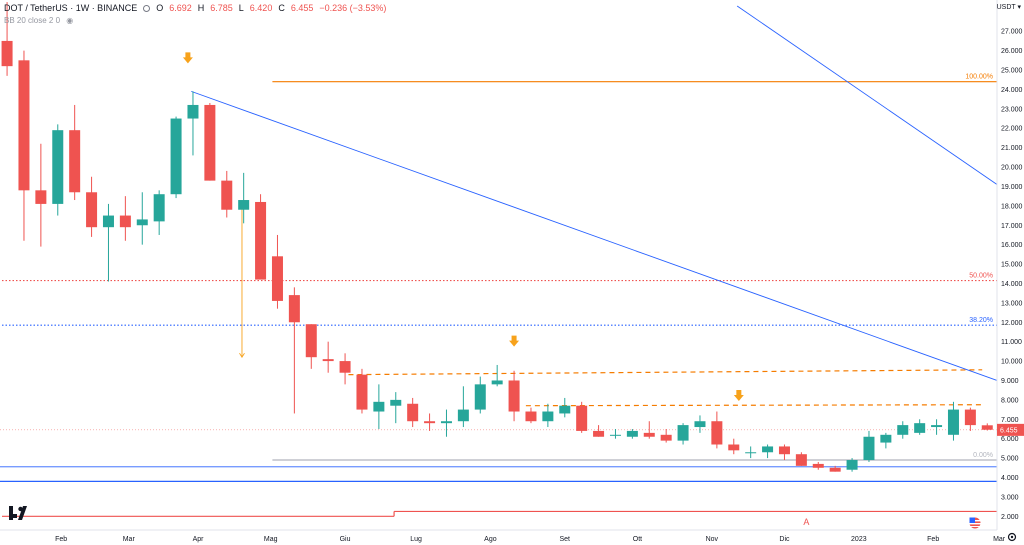 The height and width of the screenshot is (545, 1024). What do you see at coordinates (416, 539) in the screenshot?
I see `x-tick-label: Lug` at bounding box center [416, 539].